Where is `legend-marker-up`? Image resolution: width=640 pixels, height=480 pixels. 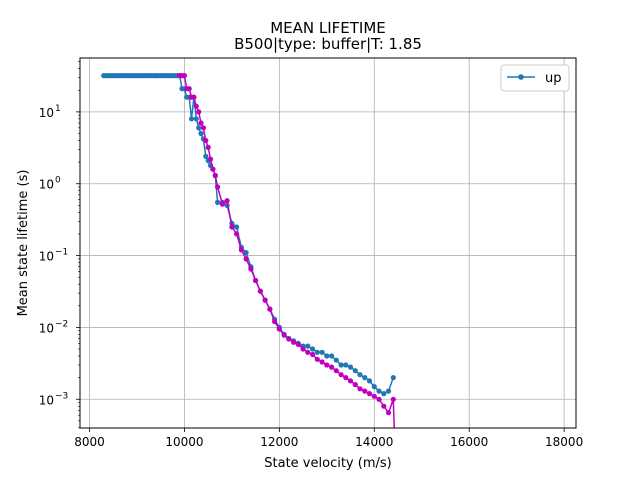
legend-marker-up is located at coordinates (521, 77).